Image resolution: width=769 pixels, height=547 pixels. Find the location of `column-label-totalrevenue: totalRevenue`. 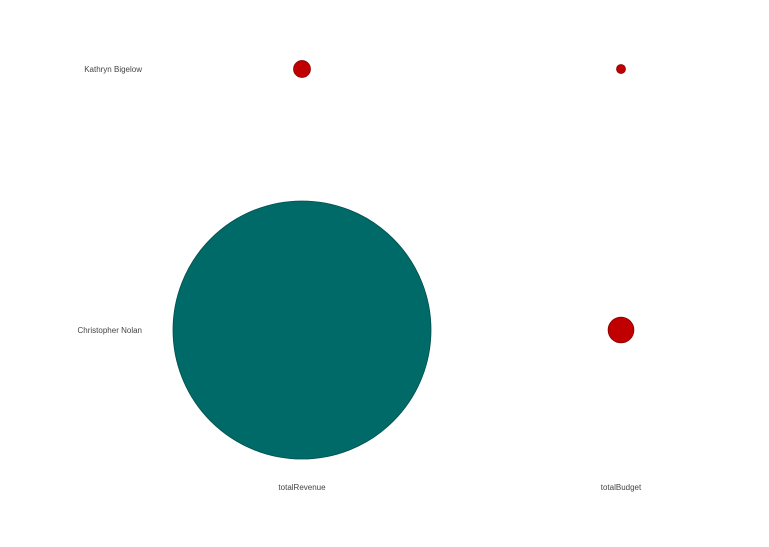

column-label-totalrevenue: totalRevenue is located at coordinates (302, 487).